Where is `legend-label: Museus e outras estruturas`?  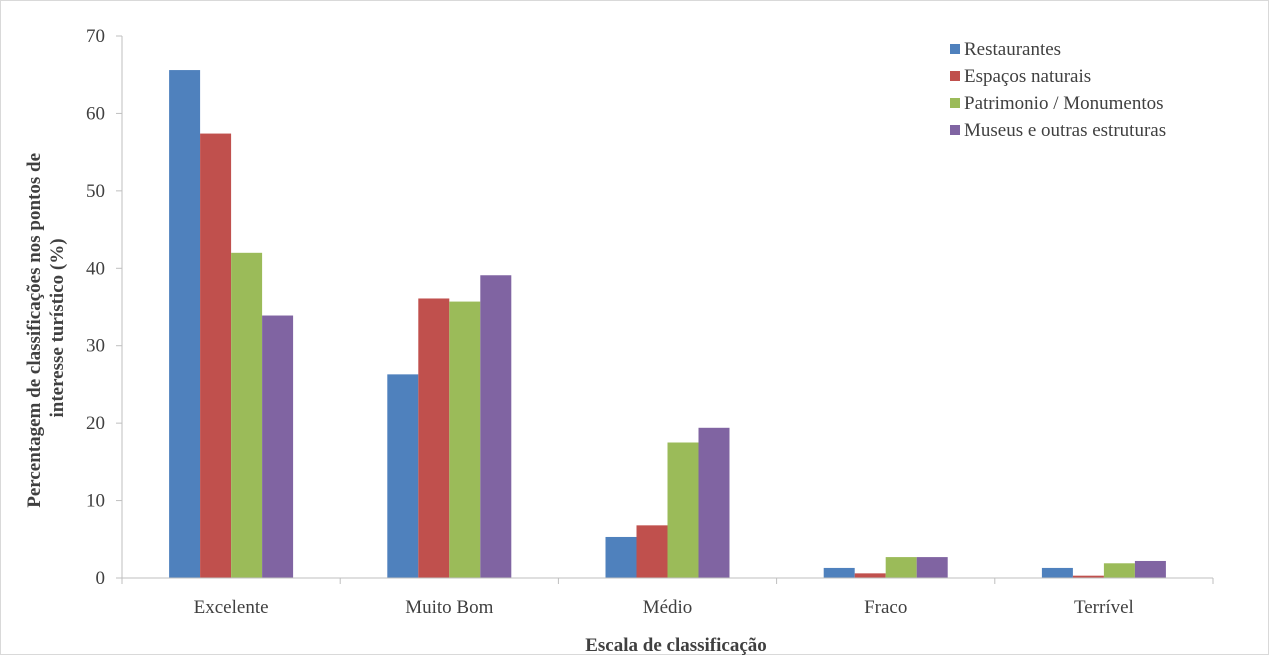 legend-label: Museus e outras estruturas is located at coordinates (1065, 130).